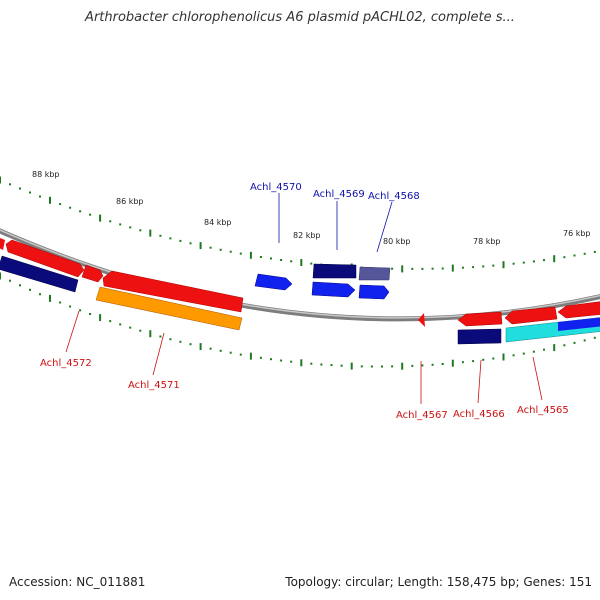 Image resolution: width=600 pixels, height=600 pixels. What do you see at coordinates (374, 273) in the screenshot?
I see `gene-achl-4568-reverse` at bounding box center [374, 273].